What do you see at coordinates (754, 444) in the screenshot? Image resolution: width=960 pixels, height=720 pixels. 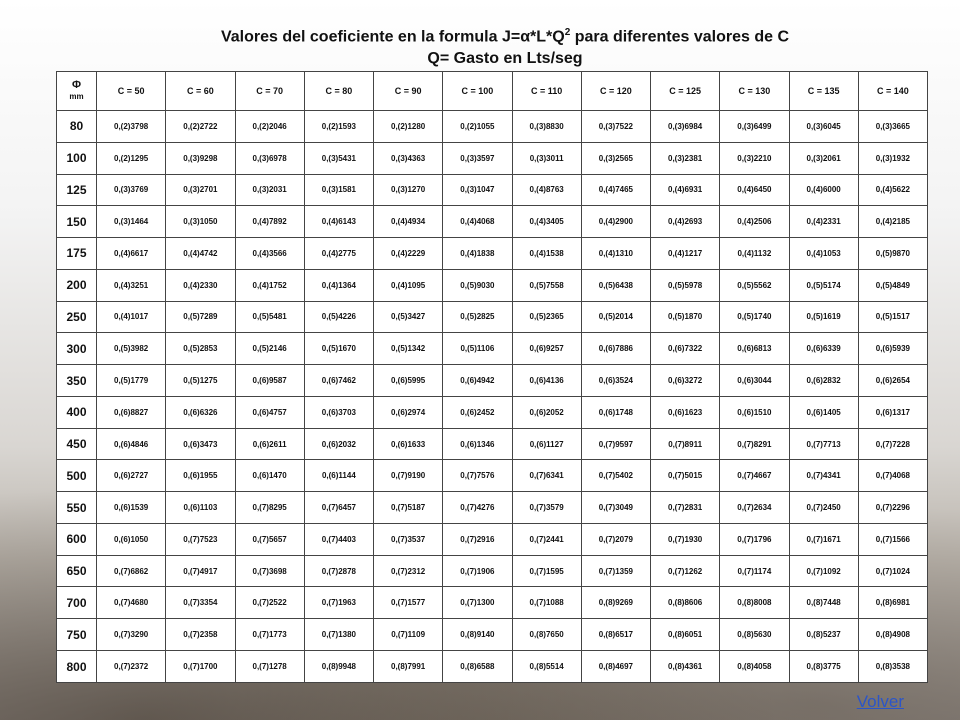 I see `coefficient-cell: 0,(7)8291` at bounding box center [754, 444].